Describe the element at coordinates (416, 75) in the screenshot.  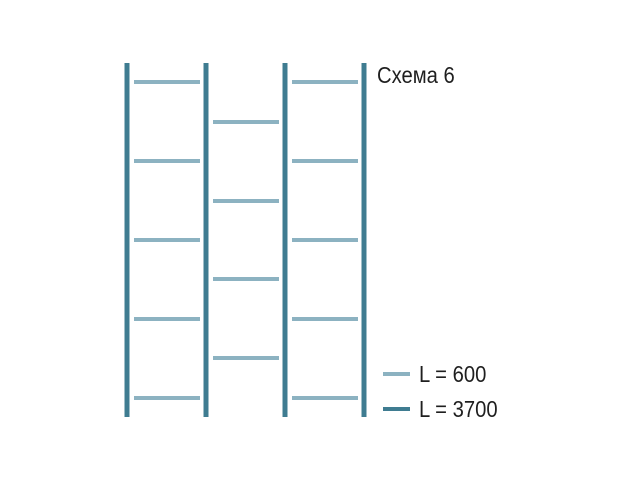
I see `scheme-title: Схема 6` at that location.